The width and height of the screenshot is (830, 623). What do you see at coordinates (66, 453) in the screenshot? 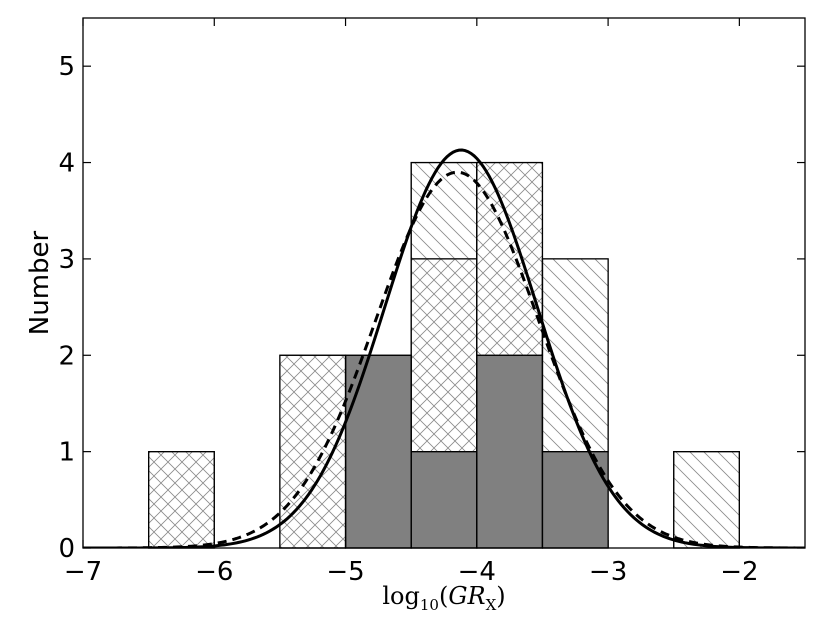
I see `y-tick-label: 1` at bounding box center [66, 453].